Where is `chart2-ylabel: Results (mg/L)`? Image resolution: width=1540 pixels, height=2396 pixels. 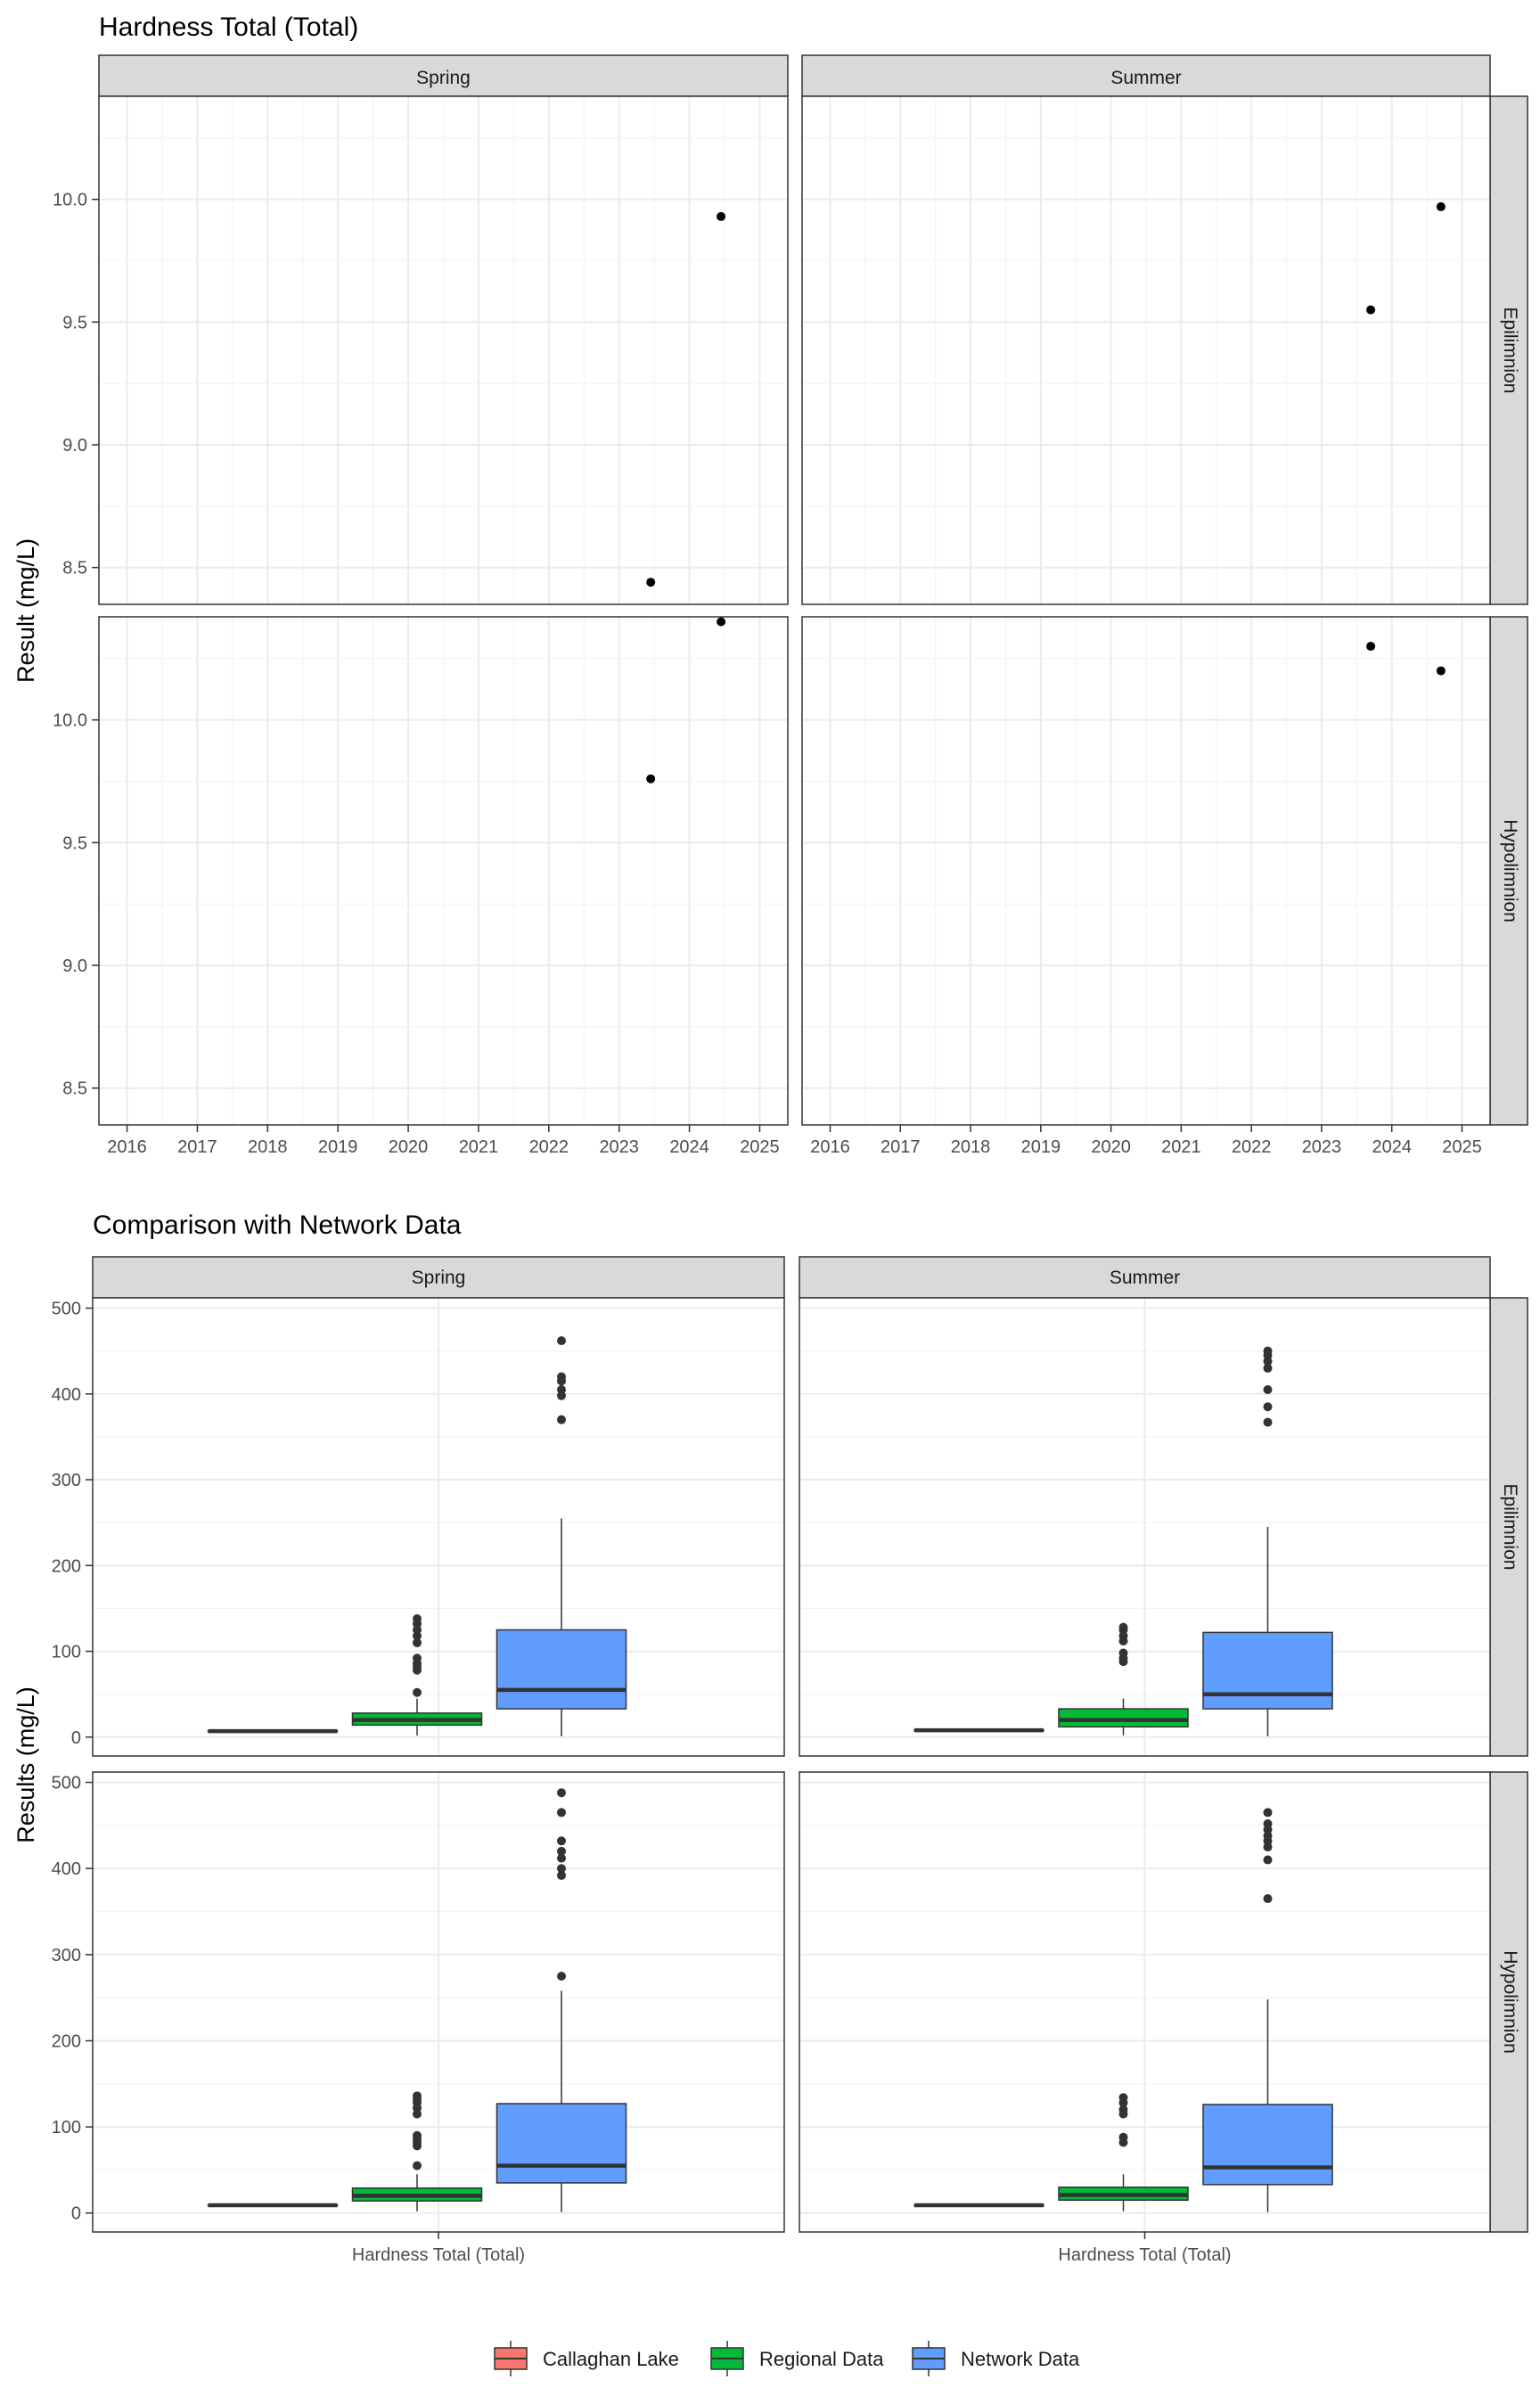 chart2-ylabel: Results (mg/L) is located at coordinates (25, 1764).